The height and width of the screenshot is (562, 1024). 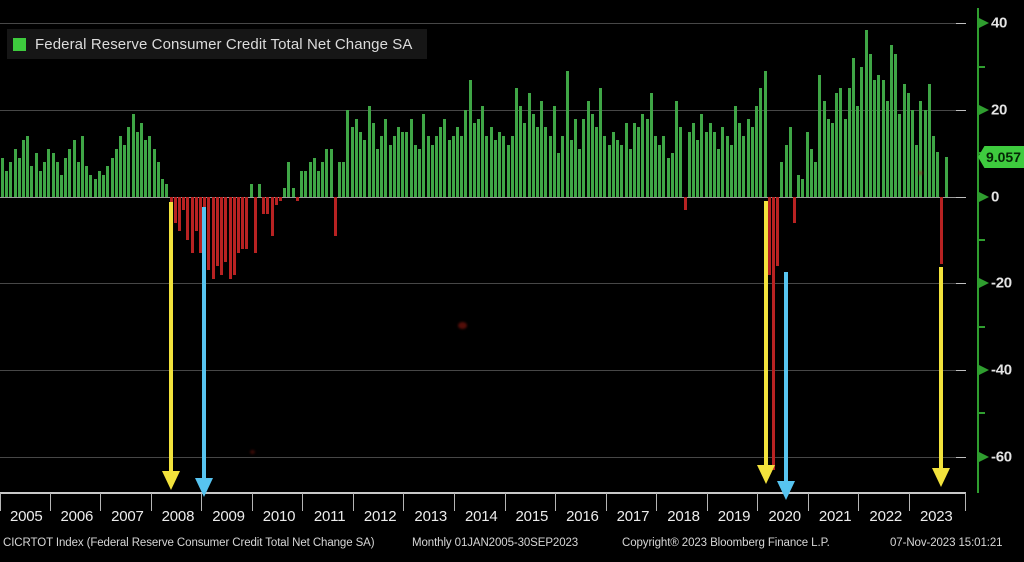 What do you see at coordinates (1001, 457) in the screenshot?
I see `y-axis-label: -60` at bounding box center [1001, 457].